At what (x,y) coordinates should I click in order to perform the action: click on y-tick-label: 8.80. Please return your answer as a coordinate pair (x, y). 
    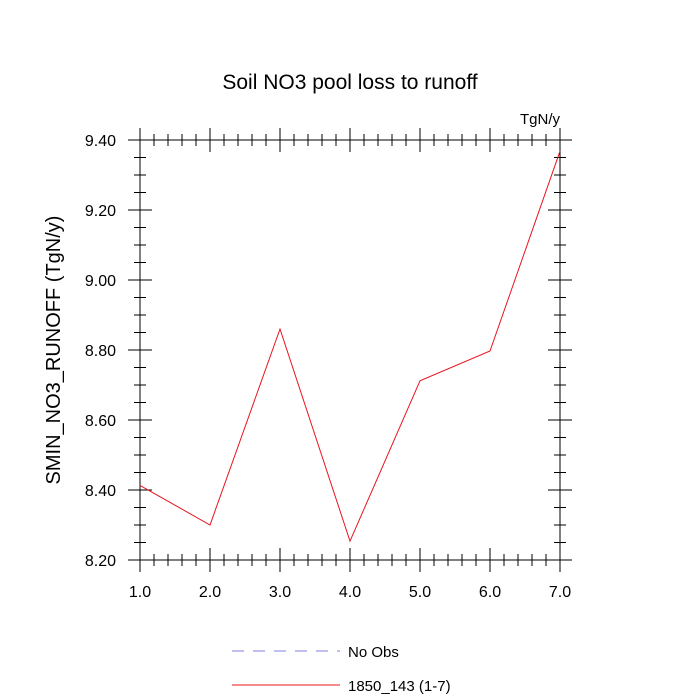
    Looking at the image, I should click on (100, 351).